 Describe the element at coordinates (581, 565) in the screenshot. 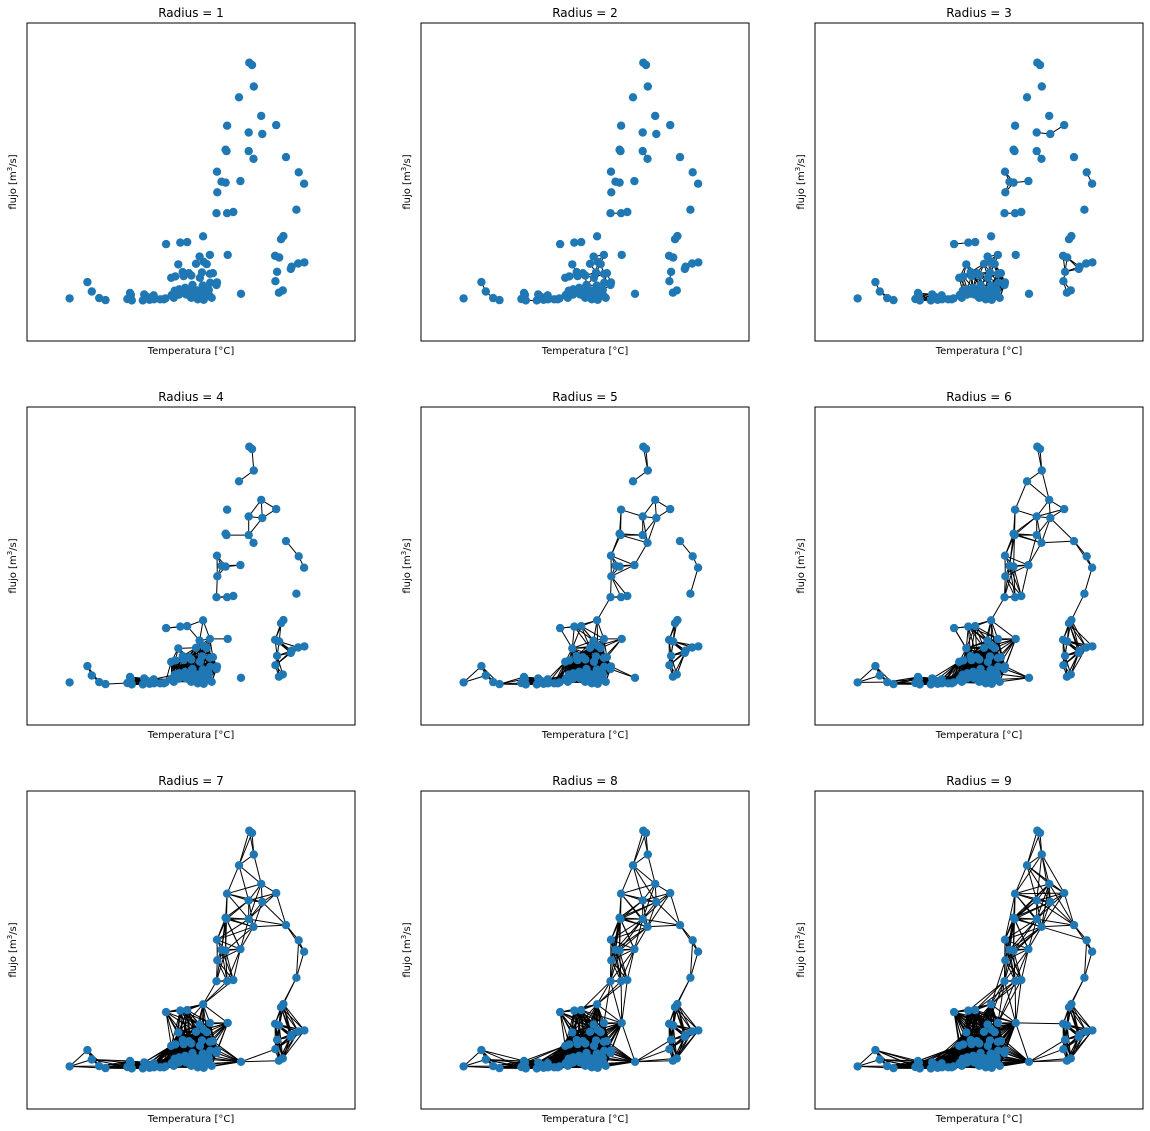

I see `edge-layer` at that location.